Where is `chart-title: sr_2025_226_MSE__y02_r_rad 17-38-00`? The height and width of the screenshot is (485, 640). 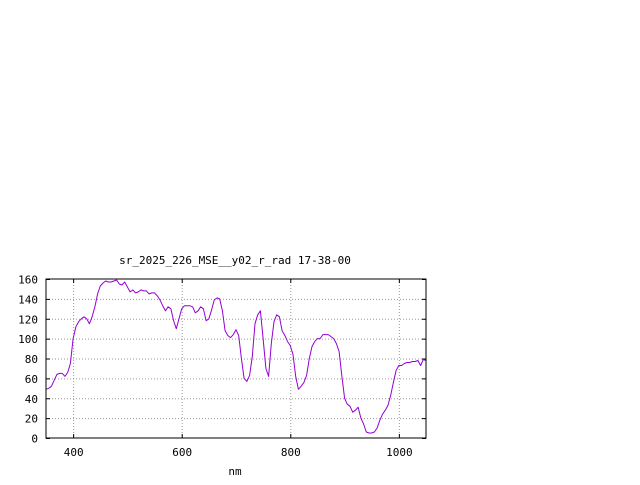 chart-title: sr_2025_226_MSE__y02_r_rad 17-38-00 is located at coordinates (235, 260).